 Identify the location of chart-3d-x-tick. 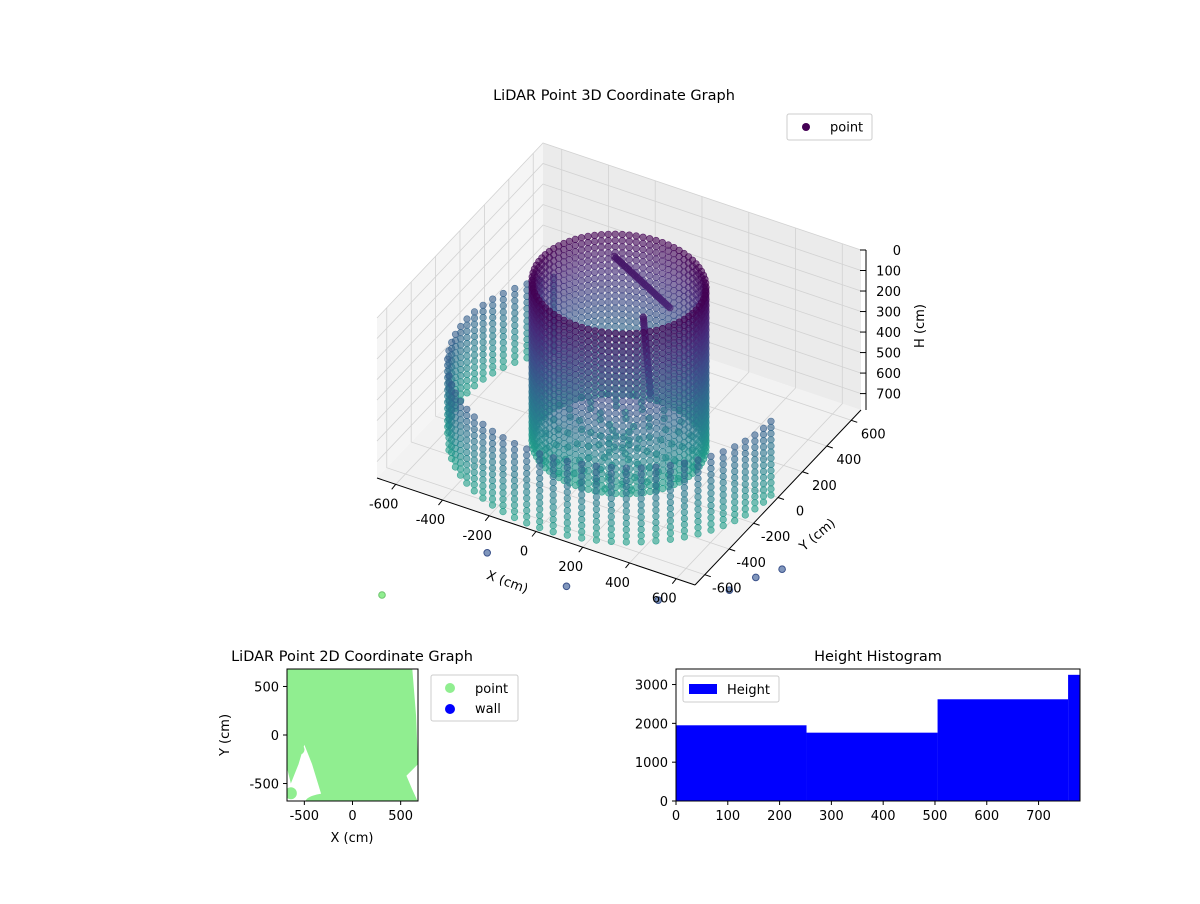
(674, 581).